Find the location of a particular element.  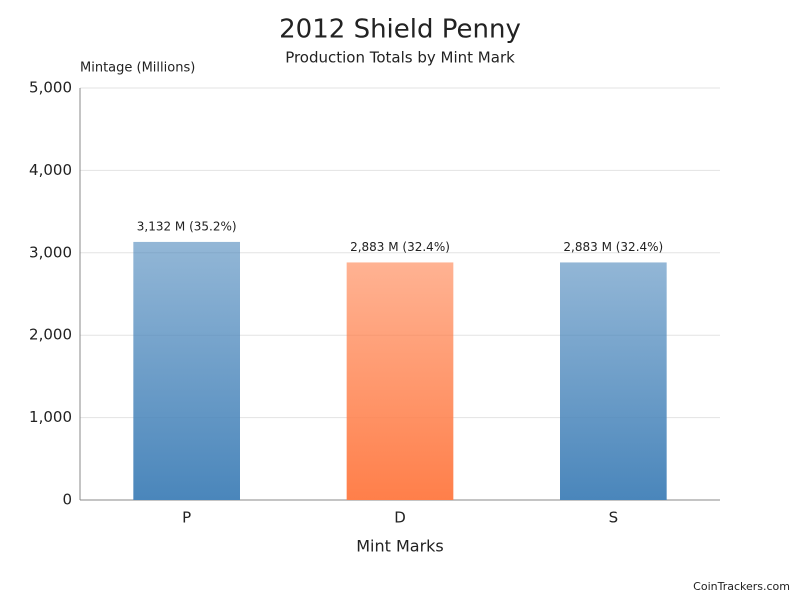

y-tick-label: 4,000 is located at coordinates (50, 170).